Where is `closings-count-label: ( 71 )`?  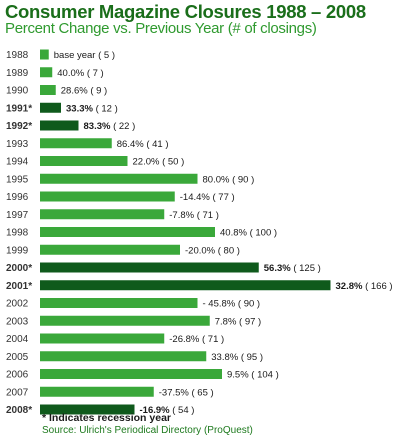
closings-count-label: ( 71 ) is located at coordinates (211, 339).